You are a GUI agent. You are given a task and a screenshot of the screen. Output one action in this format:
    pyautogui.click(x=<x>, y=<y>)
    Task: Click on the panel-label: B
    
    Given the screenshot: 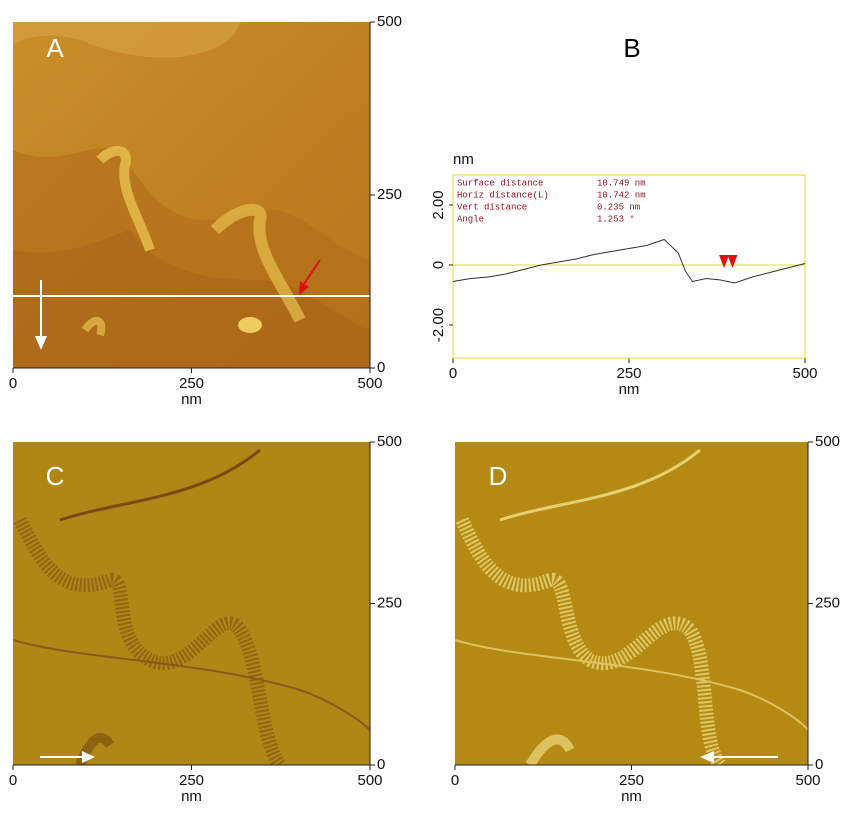 What is the action you would take?
    pyautogui.click(x=631, y=48)
    